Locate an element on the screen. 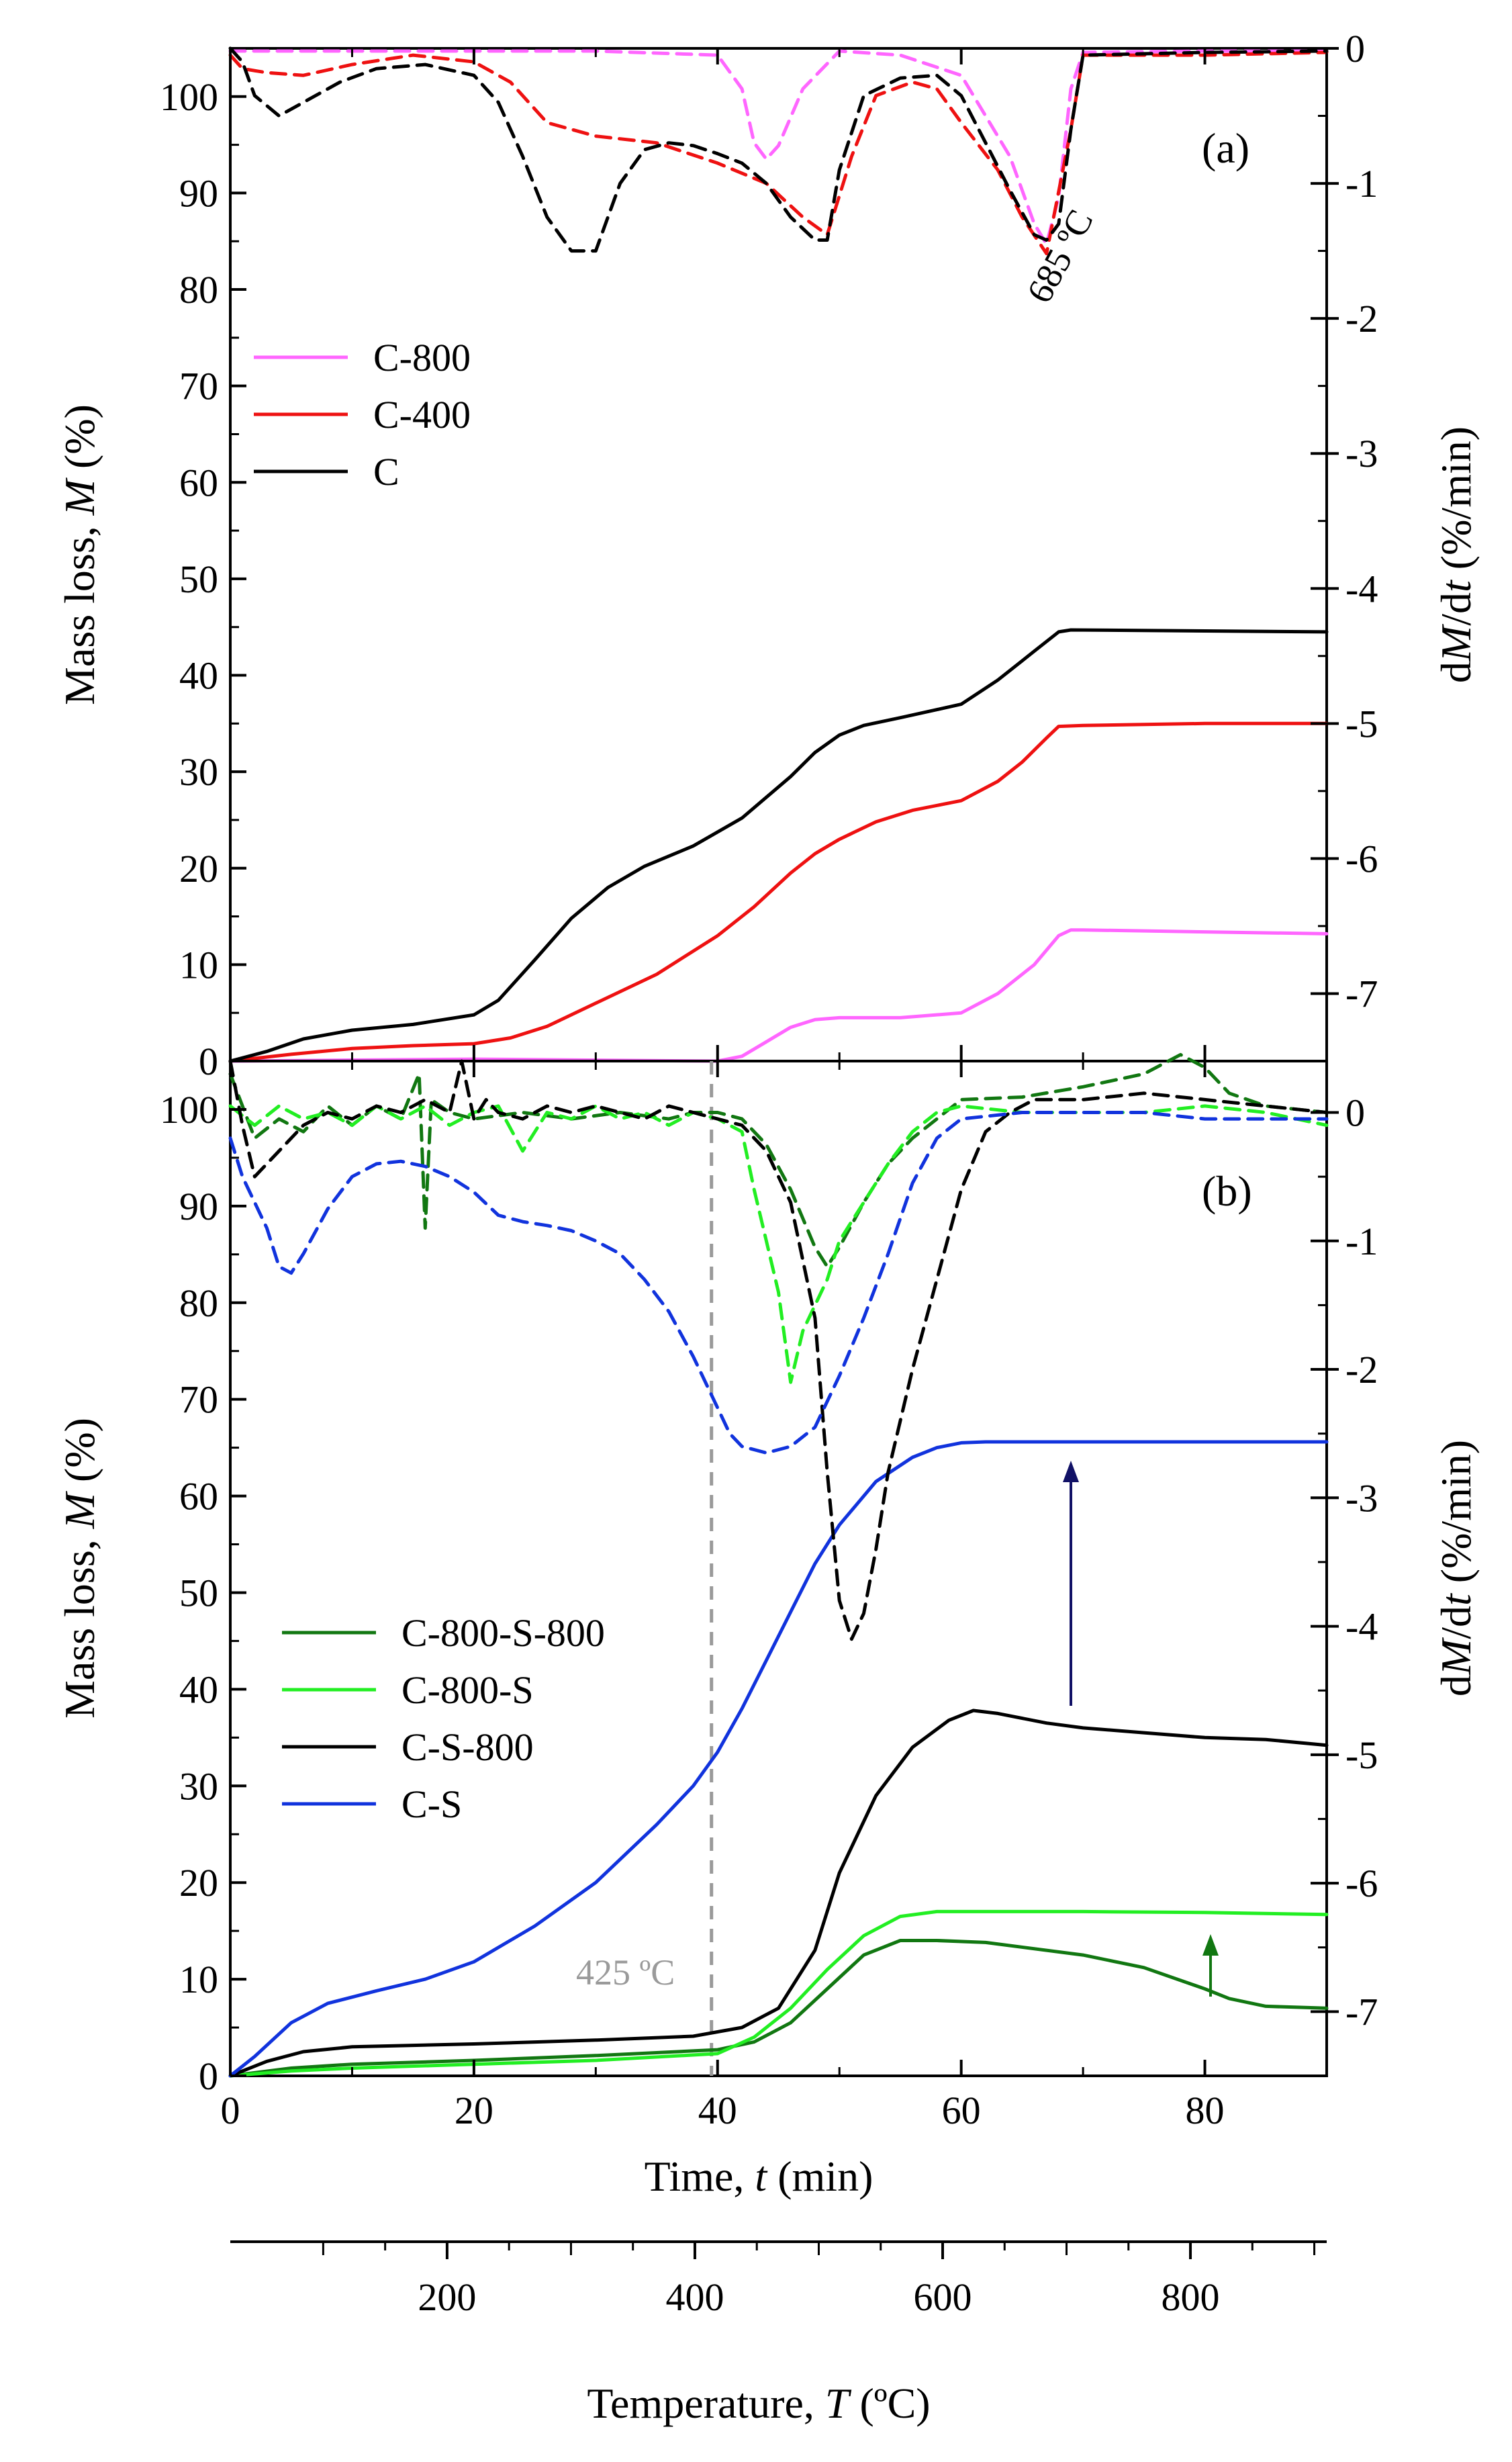  panel-b-legend-label-c800s: C-800-S is located at coordinates (467, 1690).